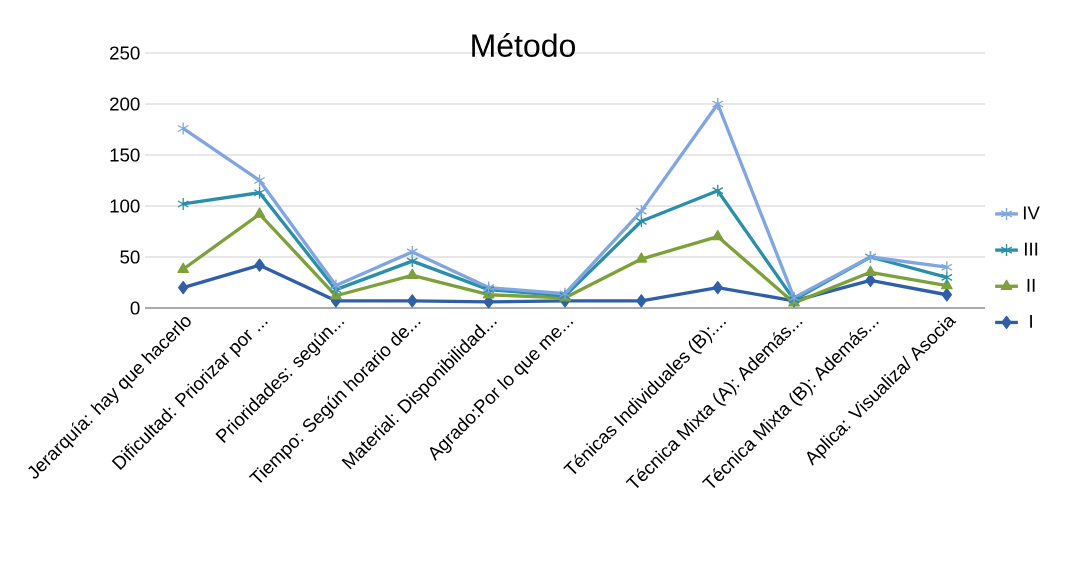  Describe the element at coordinates (125, 155) in the screenshot. I see `y-tick-label: 150` at that location.